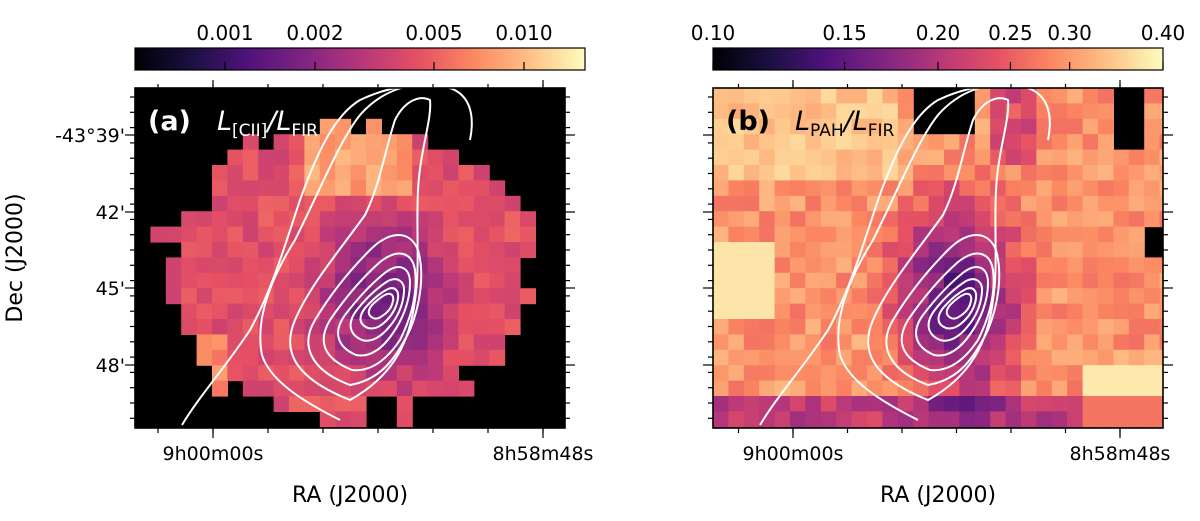 The height and width of the screenshot is (521, 1200). What do you see at coordinates (827, 131) in the screenshot?
I see `panel-b-title-sub1: PAH` at bounding box center [827, 131].